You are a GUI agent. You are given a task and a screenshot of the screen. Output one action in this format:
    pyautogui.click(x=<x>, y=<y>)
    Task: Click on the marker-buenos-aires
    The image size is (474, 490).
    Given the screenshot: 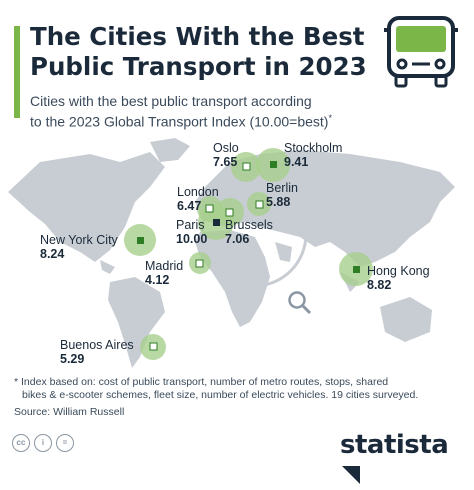 What is the action you would take?
    pyautogui.click(x=153, y=346)
    